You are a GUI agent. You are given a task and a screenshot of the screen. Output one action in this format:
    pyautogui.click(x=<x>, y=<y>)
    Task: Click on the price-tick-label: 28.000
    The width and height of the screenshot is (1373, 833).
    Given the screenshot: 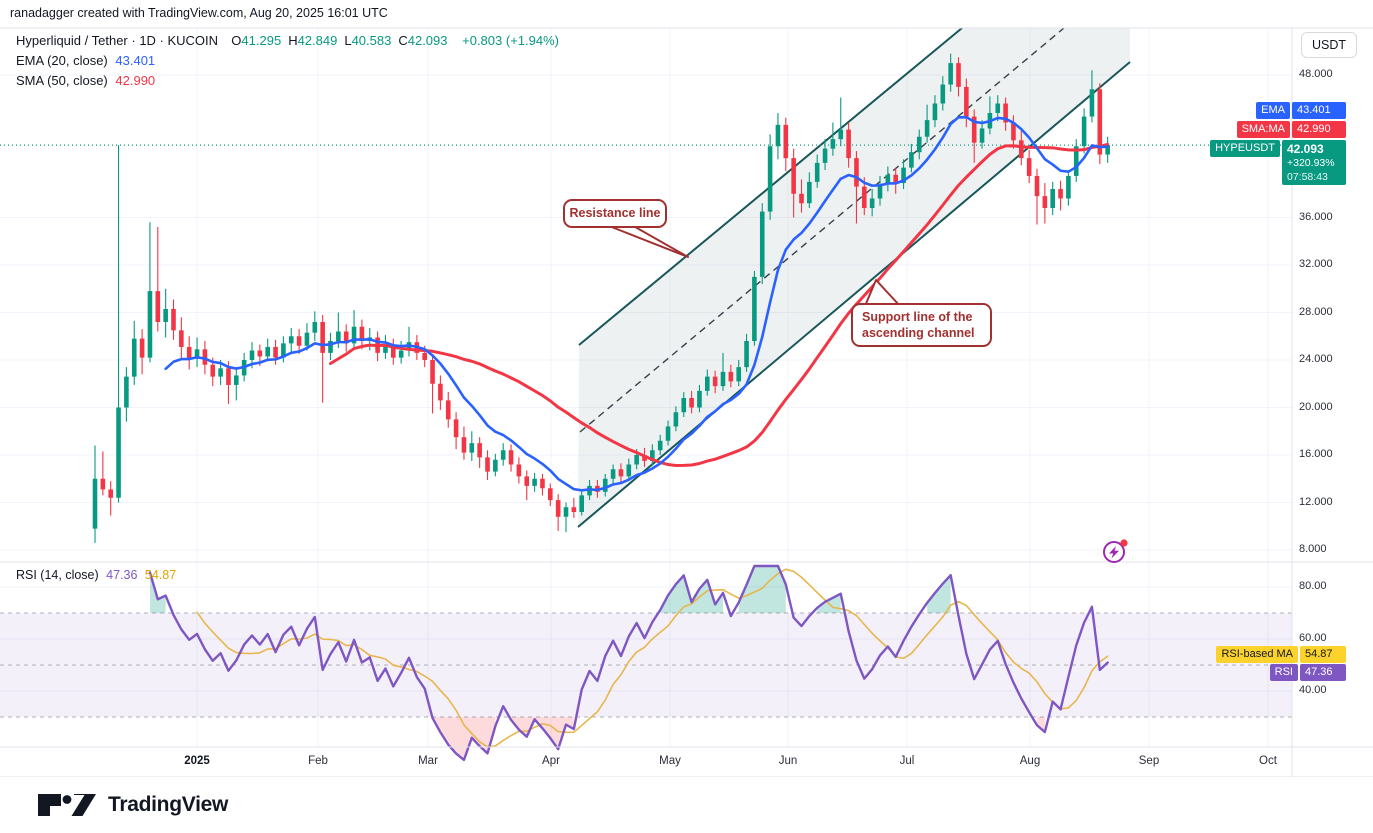 What is the action you would take?
    pyautogui.click(x=1316, y=311)
    